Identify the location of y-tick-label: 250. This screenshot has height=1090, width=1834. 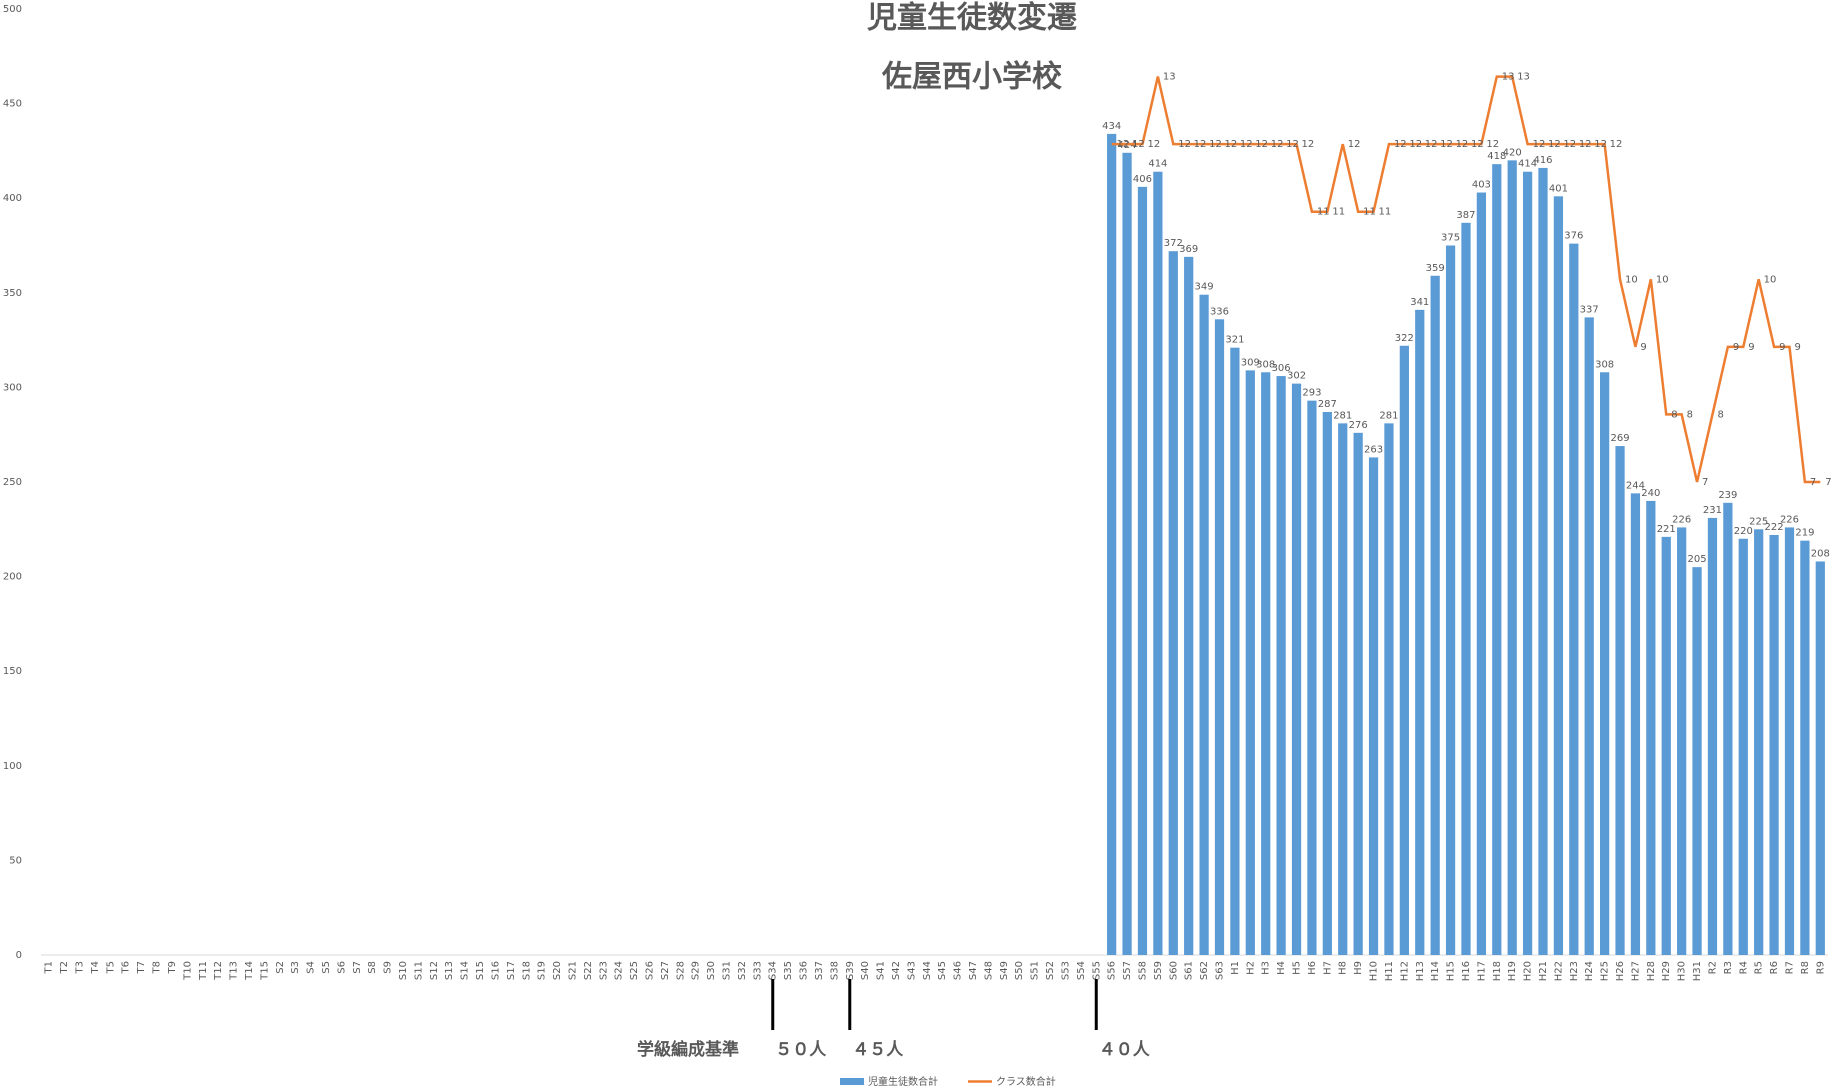
(12, 482).